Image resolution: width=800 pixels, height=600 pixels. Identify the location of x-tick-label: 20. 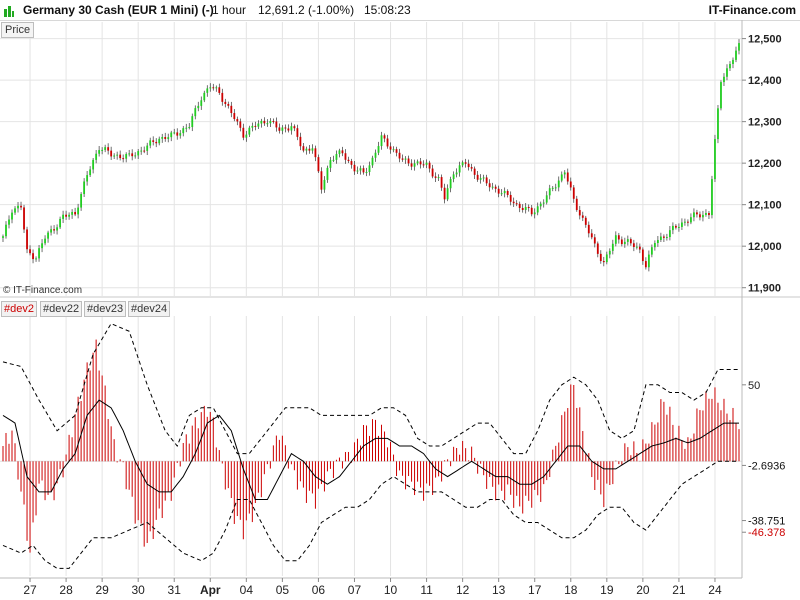
(643, 590).